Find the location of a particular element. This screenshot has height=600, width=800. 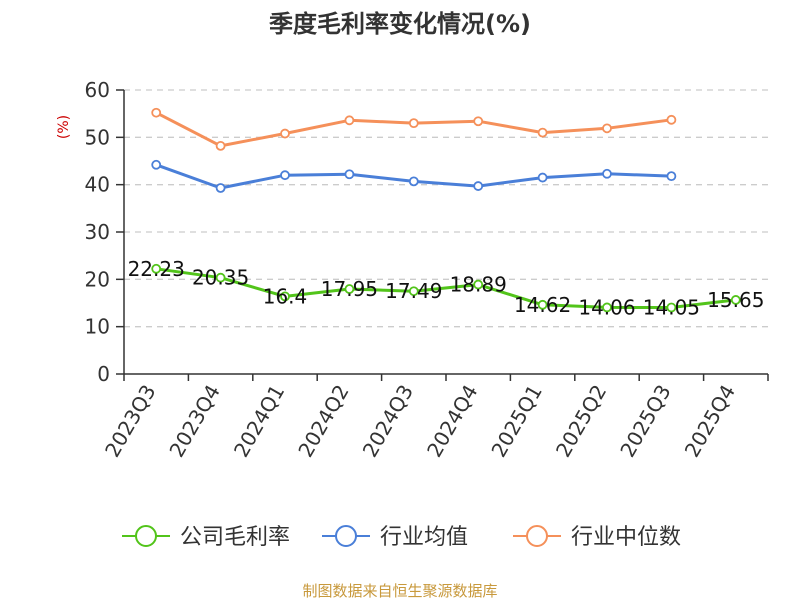

y-tick-label: 40 is located at coordinates (97, 185).